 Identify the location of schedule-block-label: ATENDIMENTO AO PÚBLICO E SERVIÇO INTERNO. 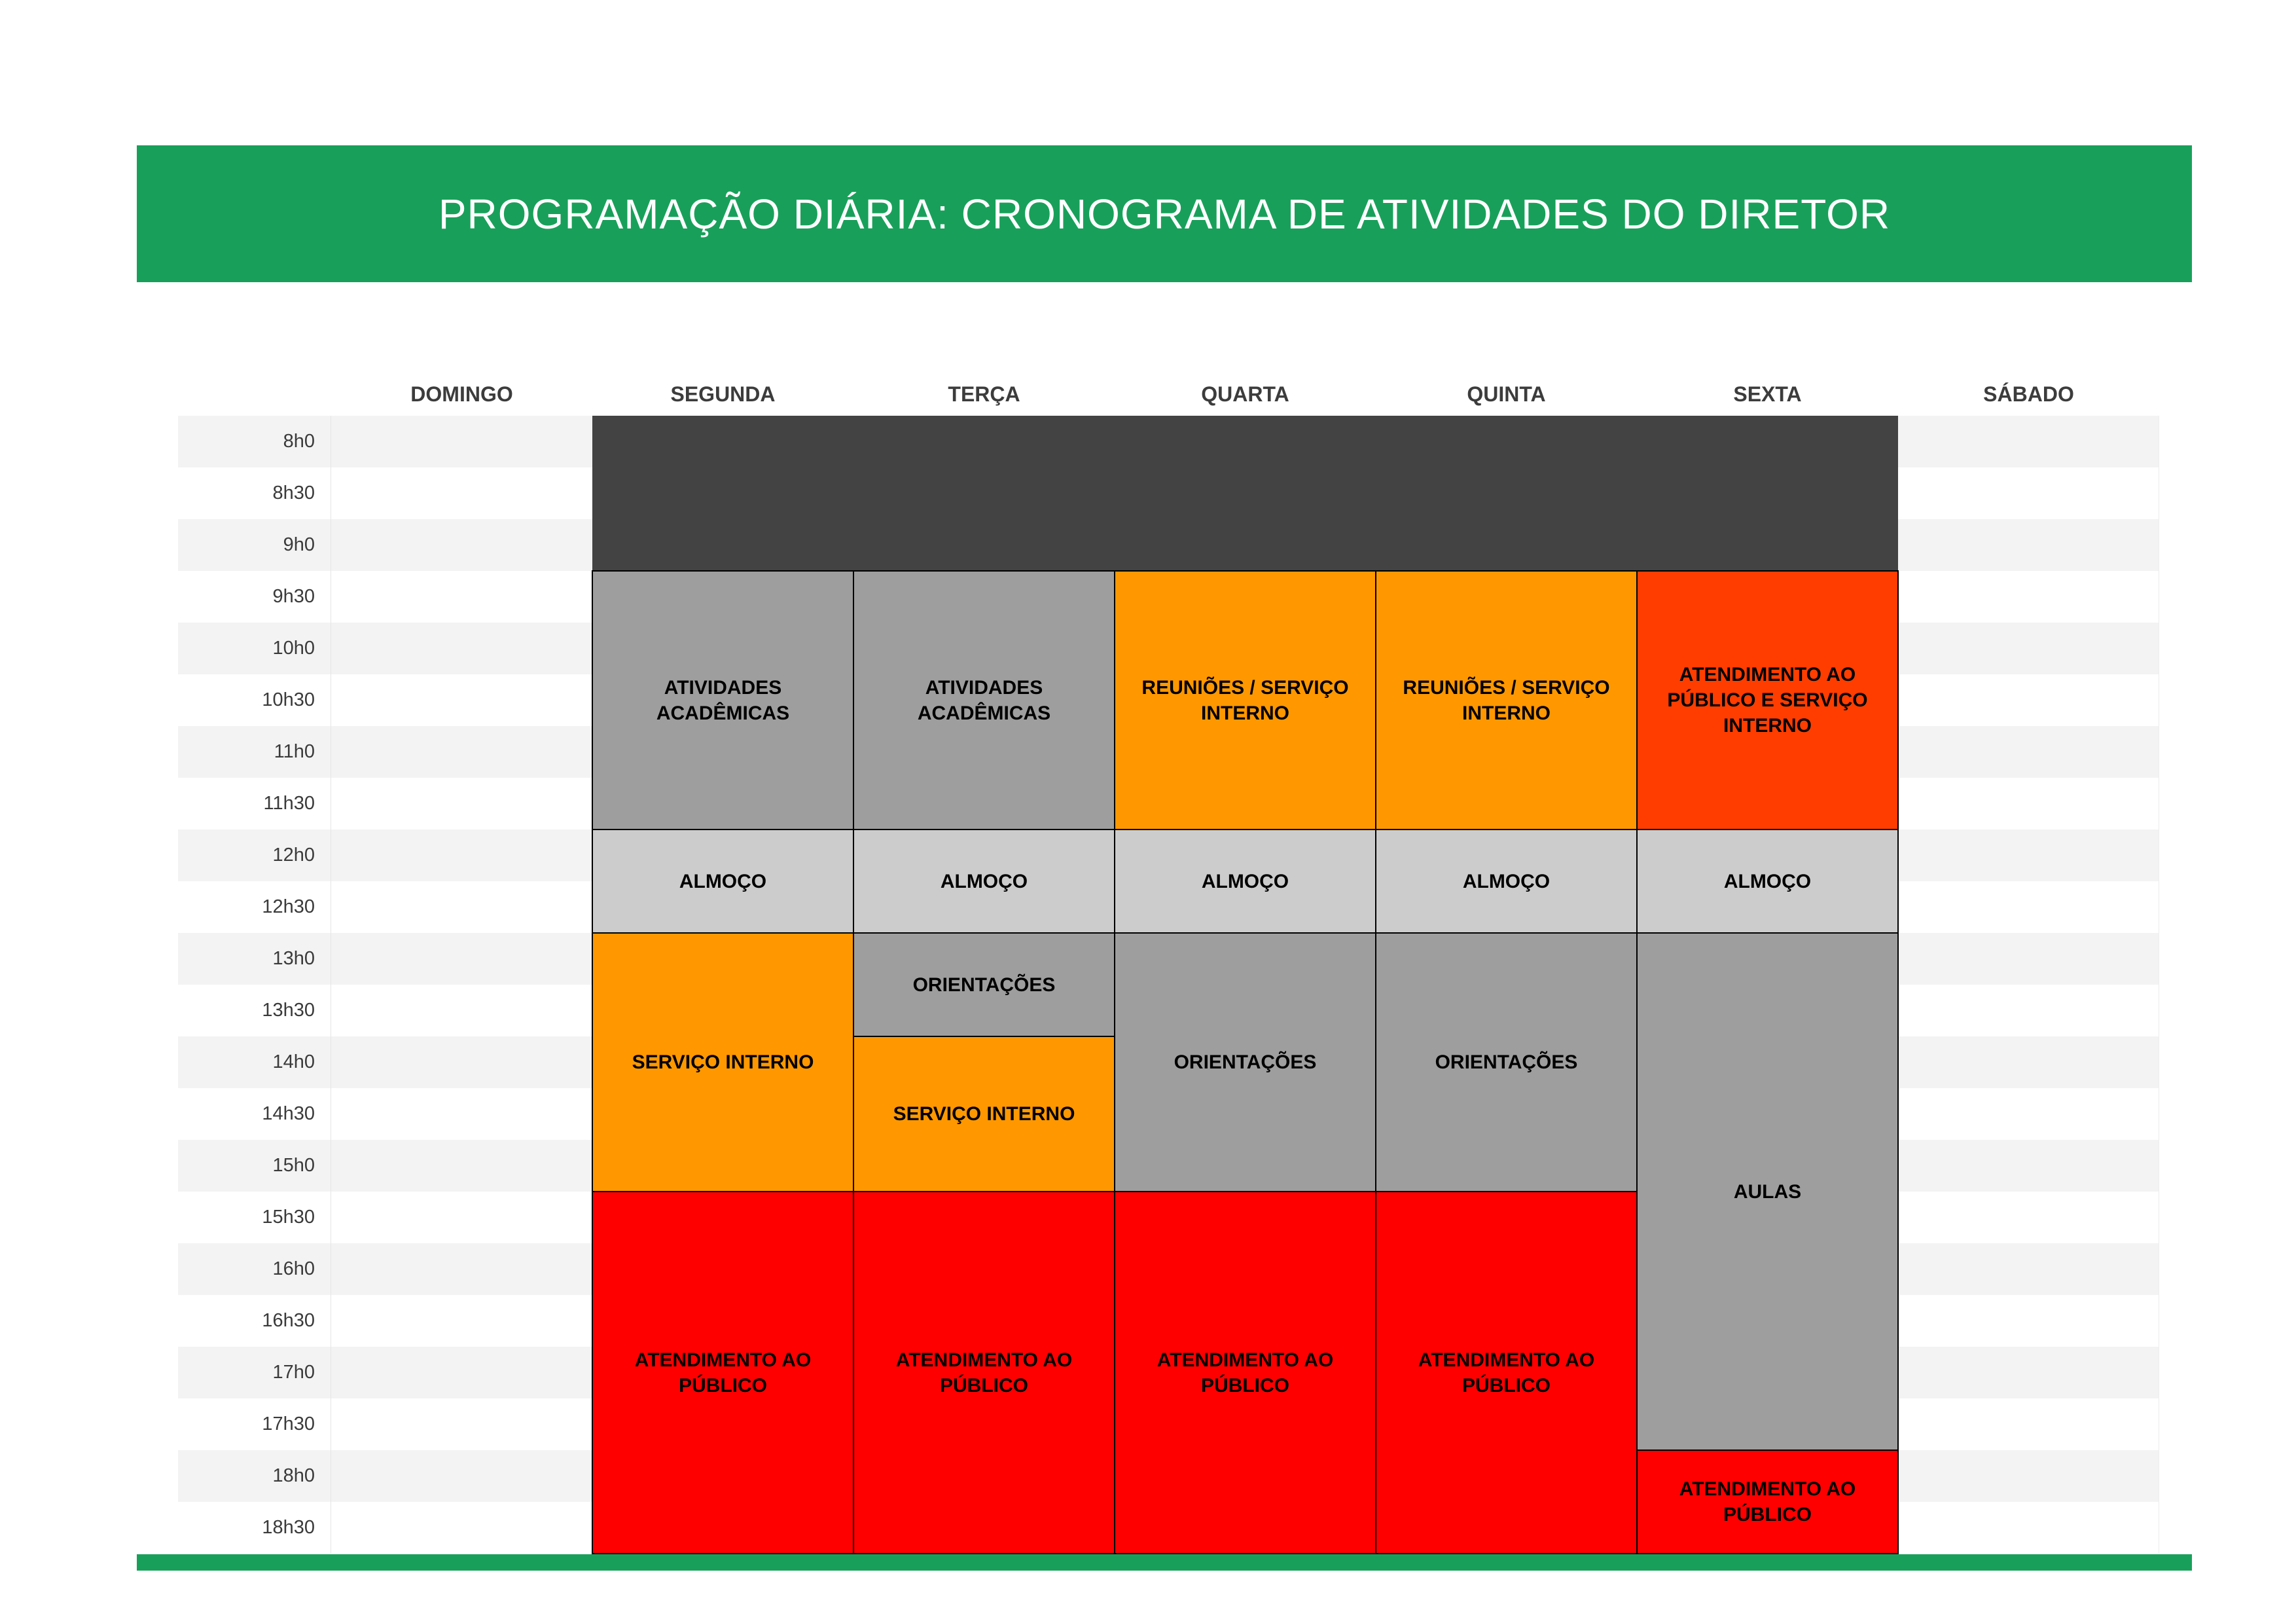
(1768, 700).